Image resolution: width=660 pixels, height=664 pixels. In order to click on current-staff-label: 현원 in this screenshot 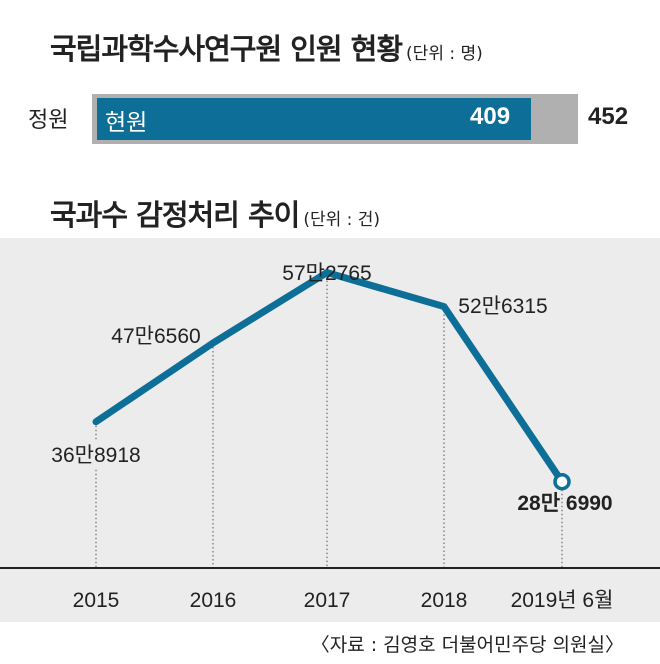, I will do `click(126, 123)`.